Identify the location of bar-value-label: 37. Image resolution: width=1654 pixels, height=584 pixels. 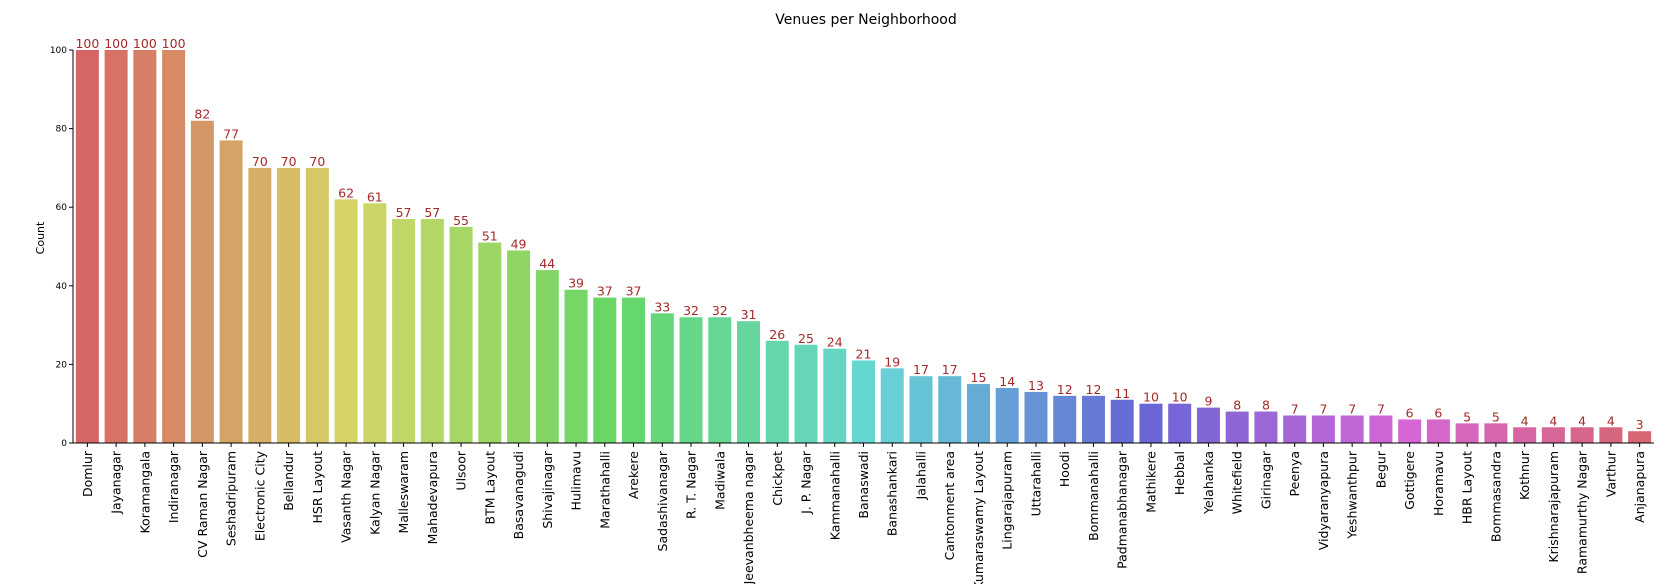
(634, 291).